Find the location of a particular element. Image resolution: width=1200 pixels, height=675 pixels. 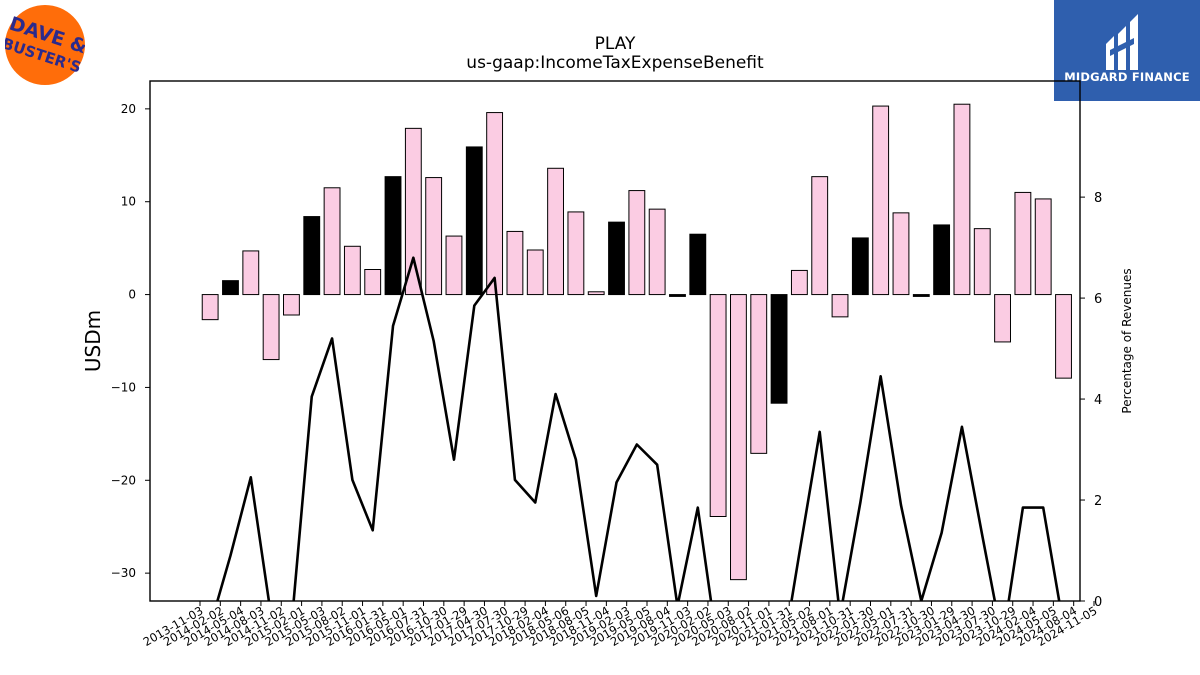

y2-axis-label: Percentage of Revenues is located at coordinates (1127, 340).